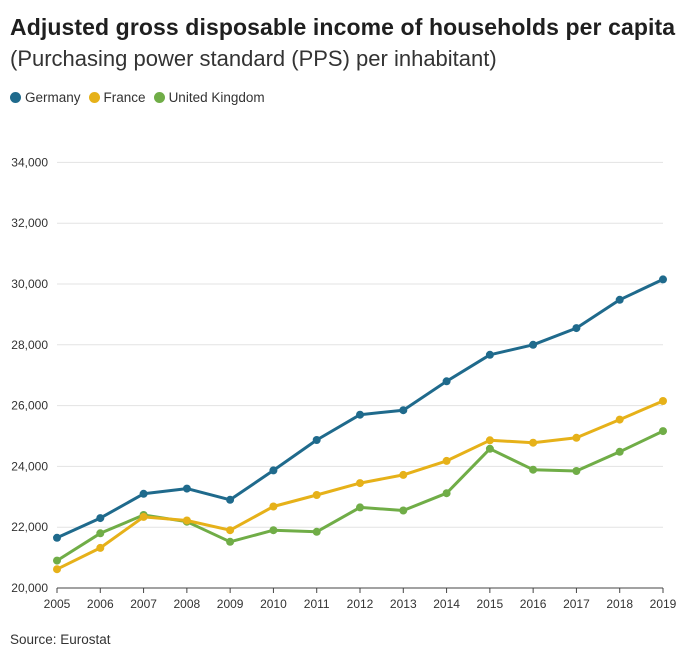  What do you see at coordinates (663, 604) in the screenshot?
I see `x-tick-label: 2019` at bounding box center [663, 604].